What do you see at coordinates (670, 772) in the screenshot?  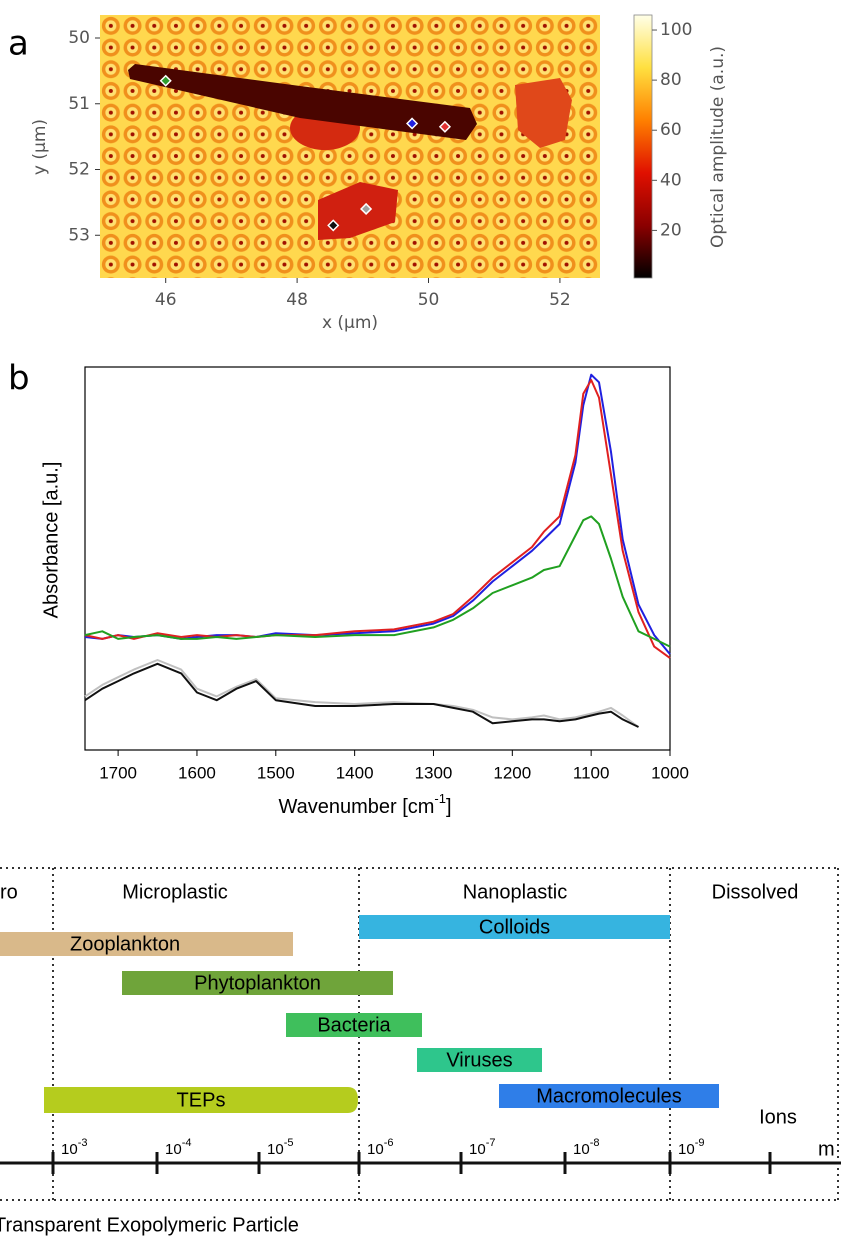 I see `x-tick-label: 1000` at bounding box center [670, 772].